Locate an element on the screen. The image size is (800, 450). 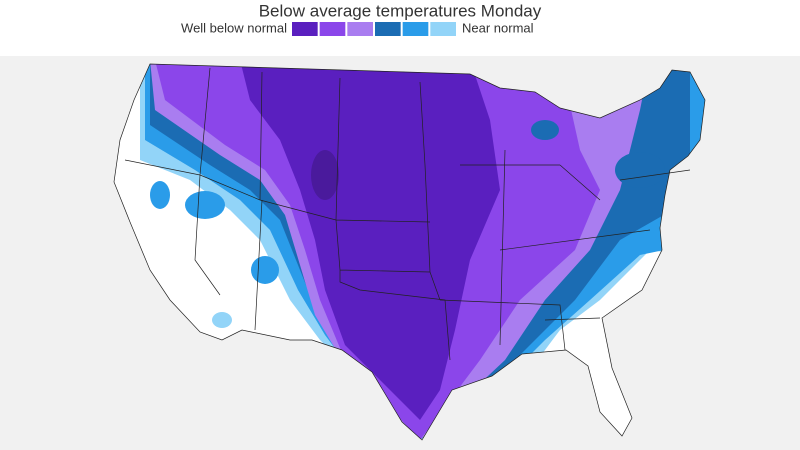
map-title: Below average temperatures Monday is located at coordinates (400, 10).